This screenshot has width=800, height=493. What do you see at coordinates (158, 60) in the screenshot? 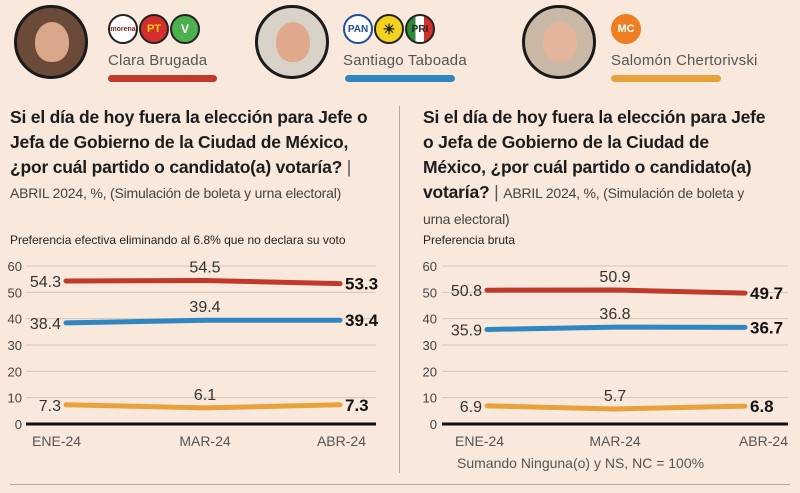
I see `candidate-name: Clara Brugada` at bounding box center [158, 60].